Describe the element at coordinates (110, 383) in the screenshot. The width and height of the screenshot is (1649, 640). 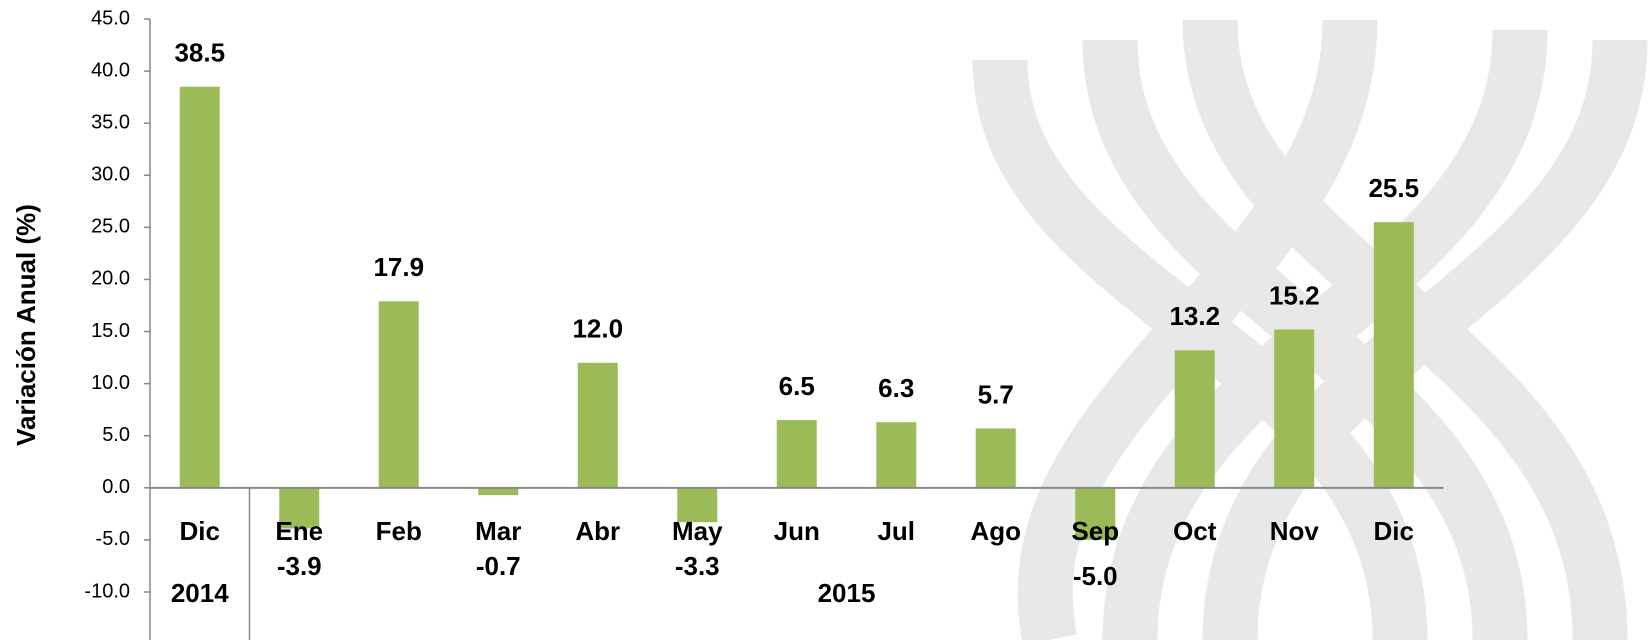
I see `y-tick-label: 10.0` at that location.